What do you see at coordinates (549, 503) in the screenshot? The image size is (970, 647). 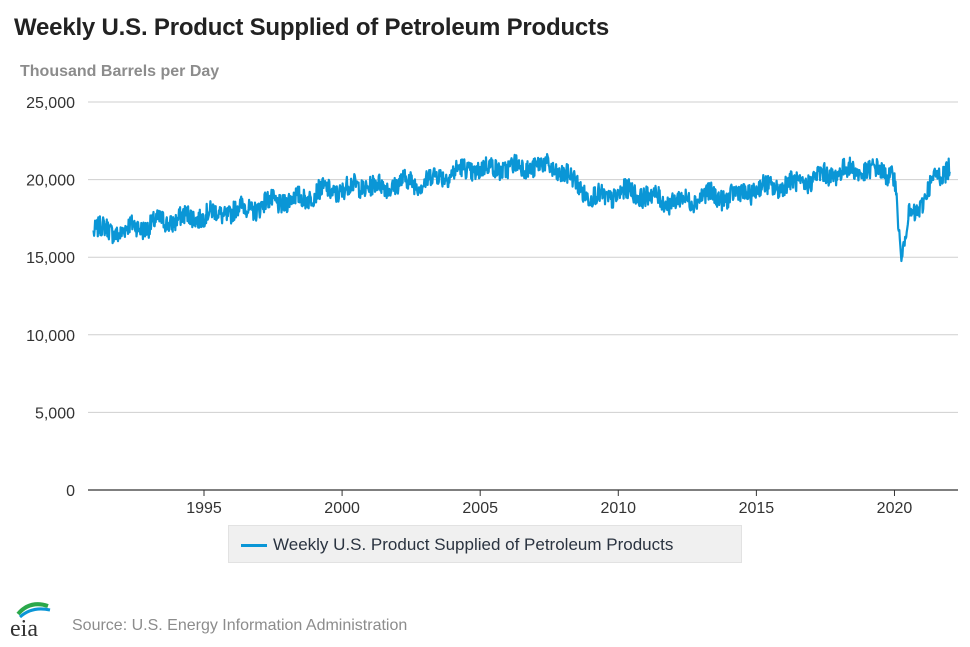 I see `x-tick-labels: 1995 2000 2005 2010 2015 2020` at bounding box center [549, 503].